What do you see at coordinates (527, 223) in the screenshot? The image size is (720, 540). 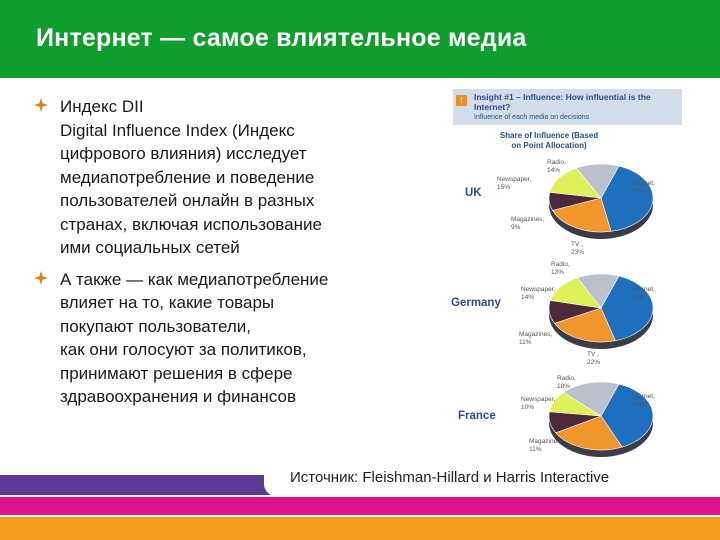 I see `slice-label: Magazines, 9%` at bounding box center [527, 223].